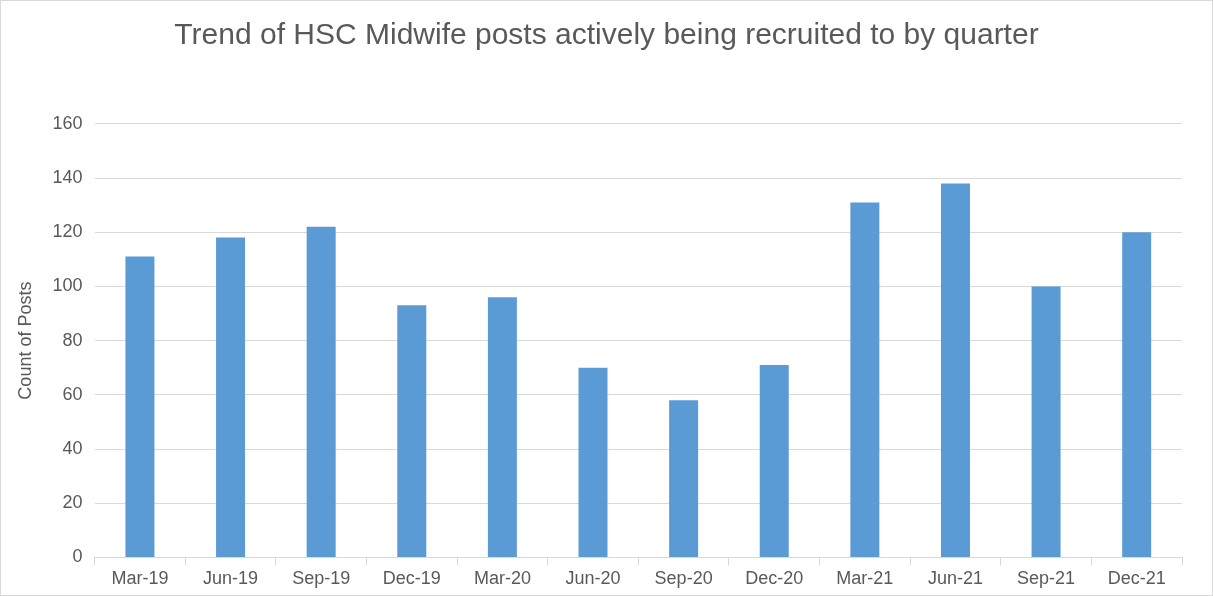  I want to click on y-tick-label: 0, so click(77, 556).